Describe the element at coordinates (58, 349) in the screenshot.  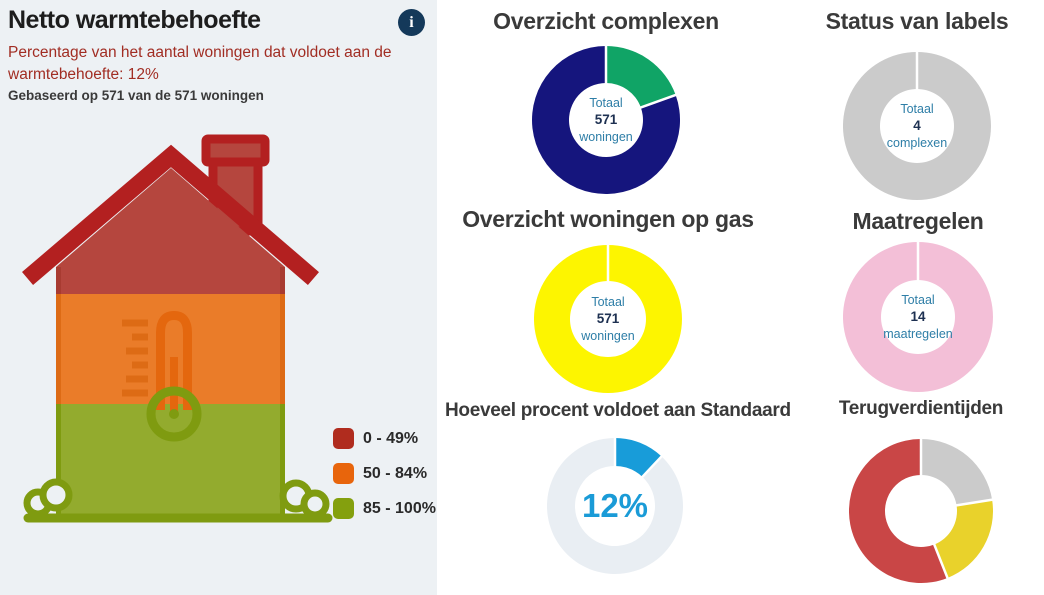
I see `house-band-orange-edge-left` at that location.